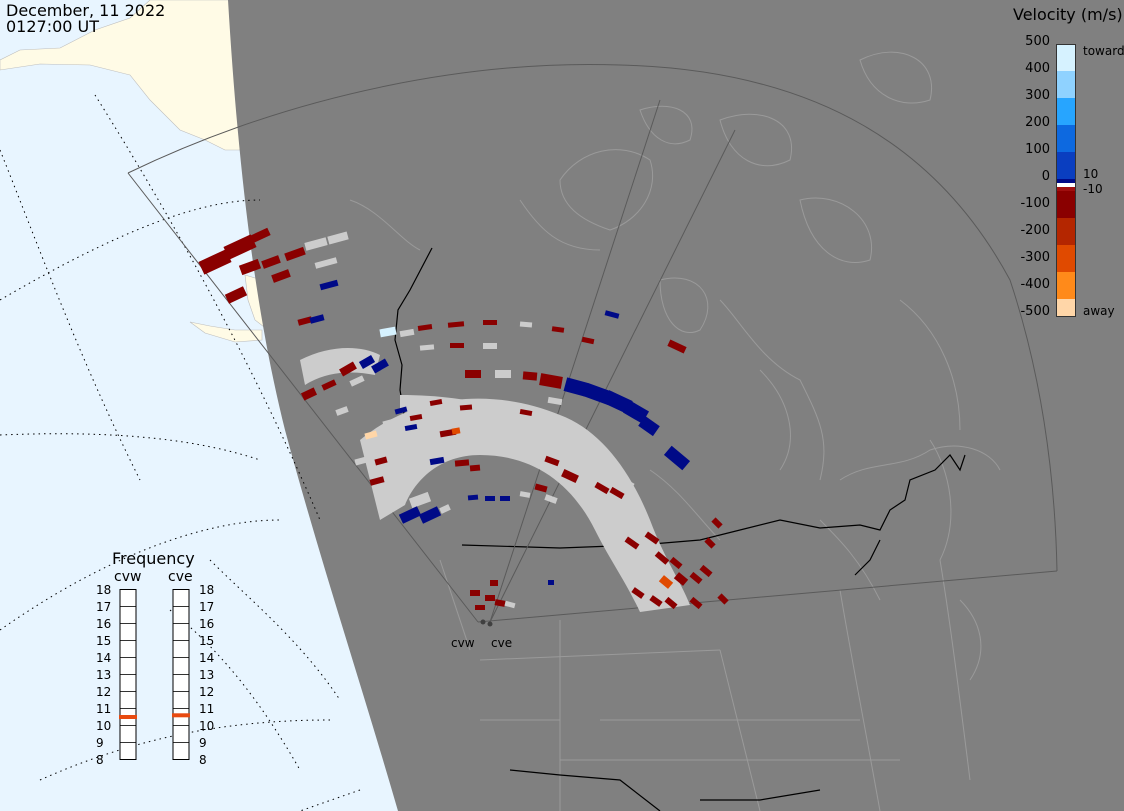 The width and height of the screenshot is (1124, 811). What do you see at coordinates (1035, 257) in the screenshot?
I see `velocity-tick-label: -300` at bounding box center [1035, 257].